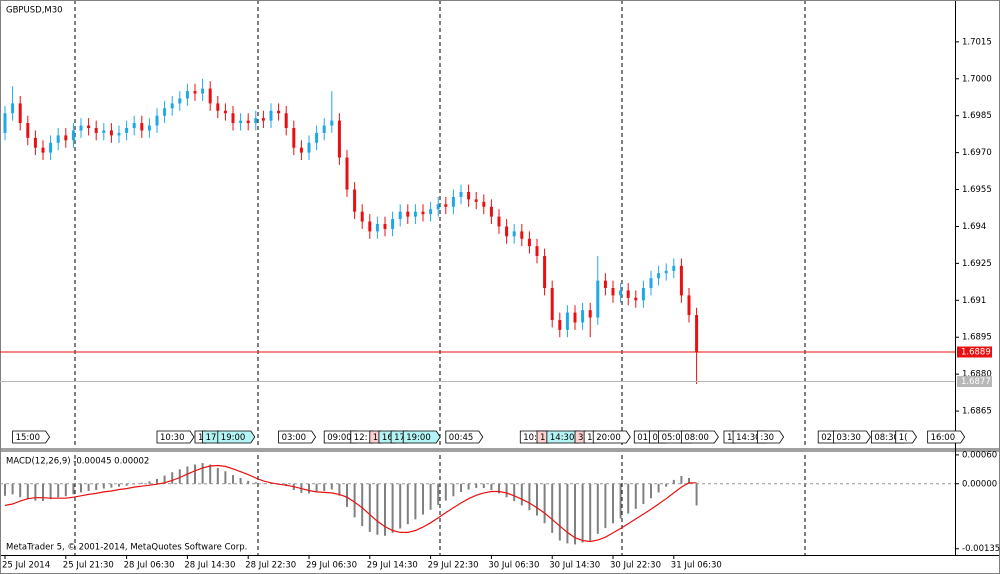  Describe the element at coordinates (943, 438) in the screenshot. I see `event-label: 16:00` at that location.